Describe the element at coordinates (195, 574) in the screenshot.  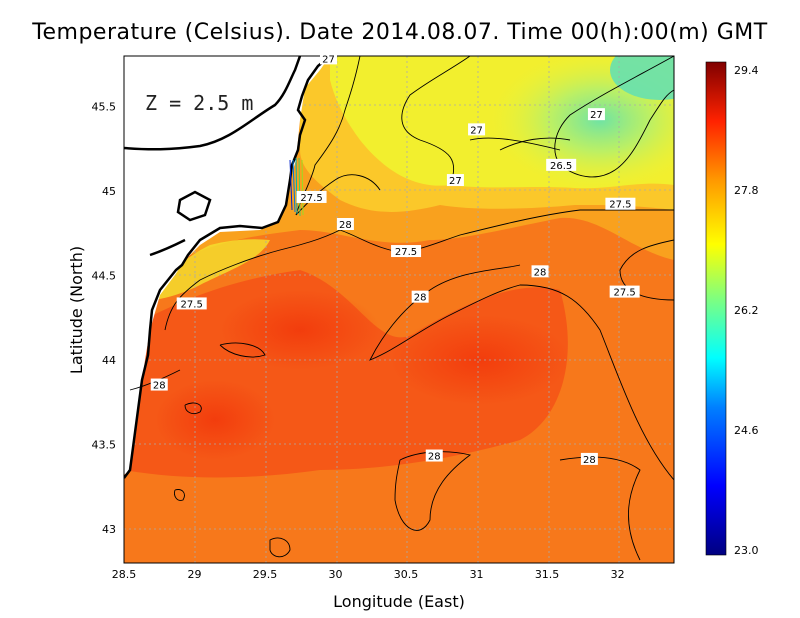
I see `x-tick-label: 29` at that location.